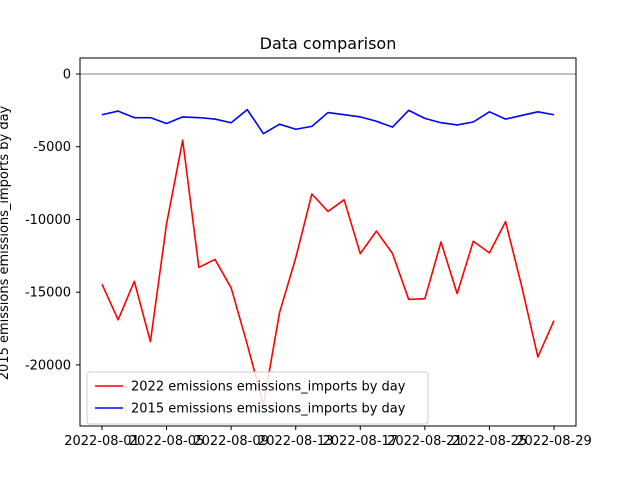 The height and width of the screenshot is (480, 640). What do you see at coordinates (268, 409) in the screenshot?
I see `legend-label: 2015 emissions emissions_imports by day` at bounding box center [268, 409].